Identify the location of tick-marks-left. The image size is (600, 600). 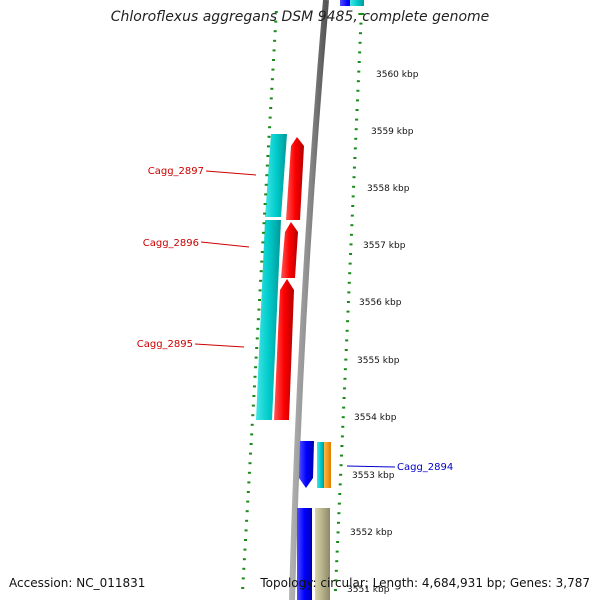
(259, 300).